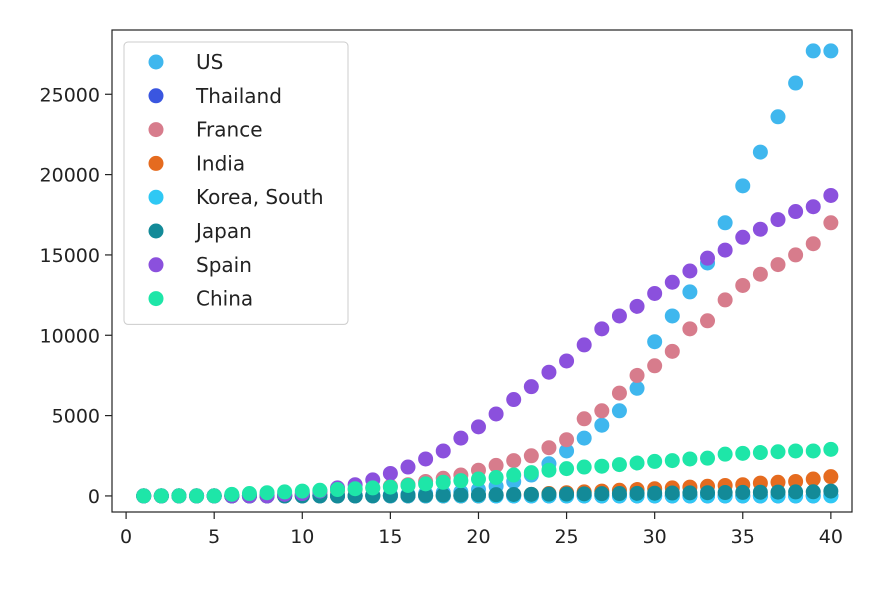 This screenshot has width=896, height=602. Describe the element at coordinates (126, 537) in the screenshot. I see `x-tick-label: 0` at that location.